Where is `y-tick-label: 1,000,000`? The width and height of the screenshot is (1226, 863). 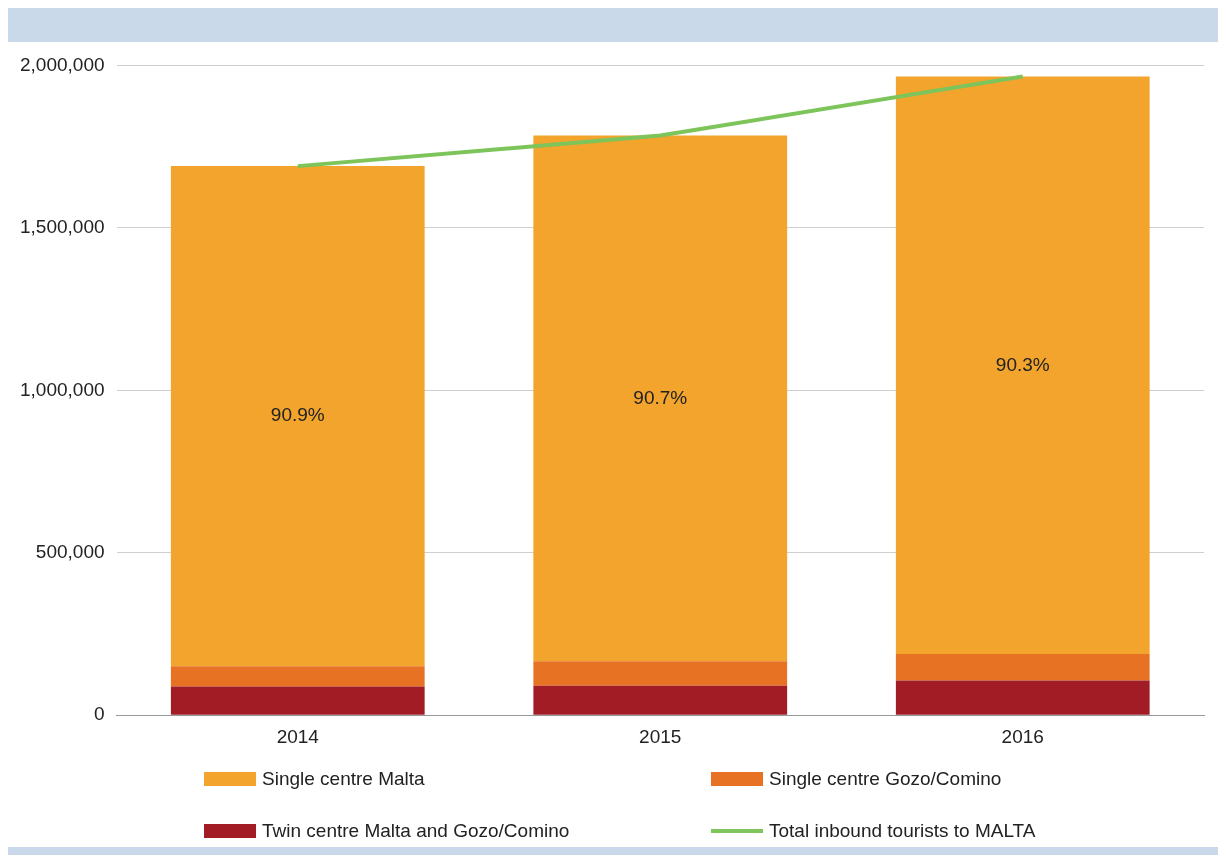
y-tick-label: 1,000,000 is located at coordinates (62, 389).